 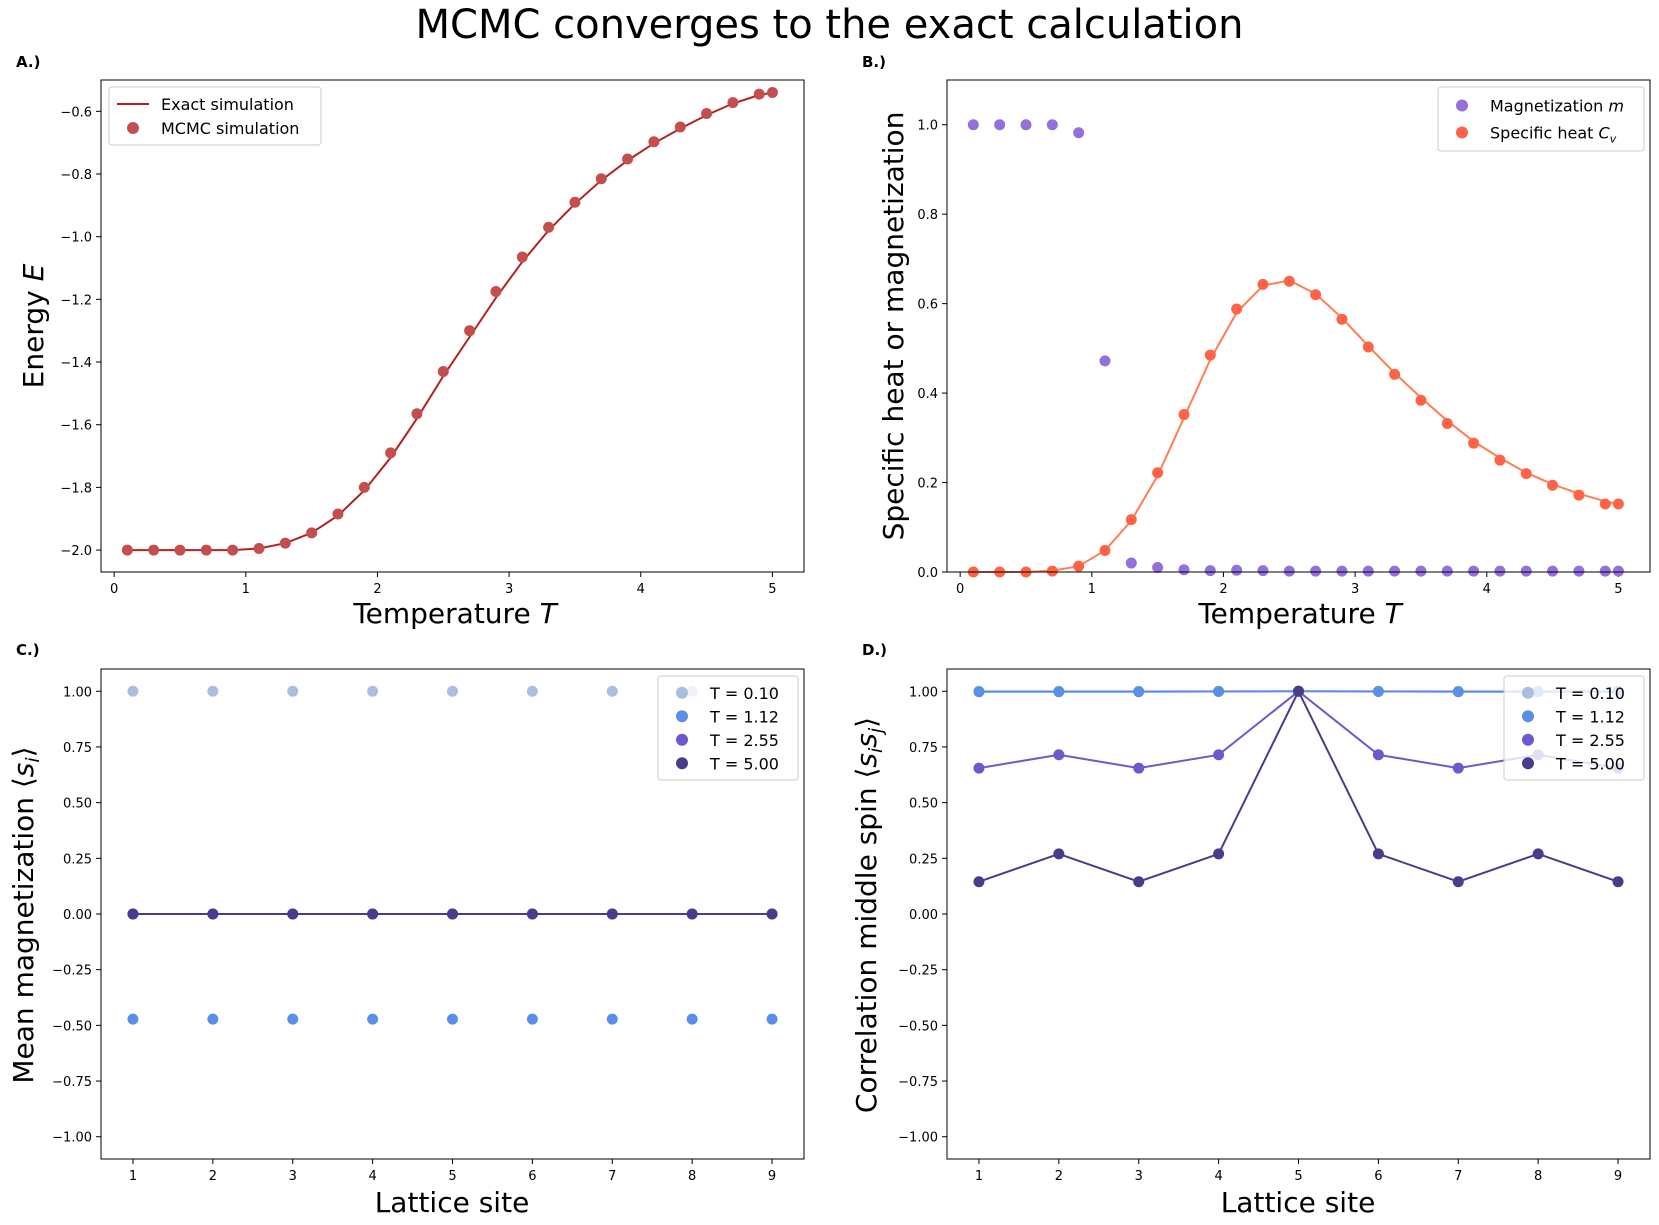 What do you see at coordinates (77, 804) in the screenshot?
I see `y-tick-label: 0.50` at bounding box center [77, 804].